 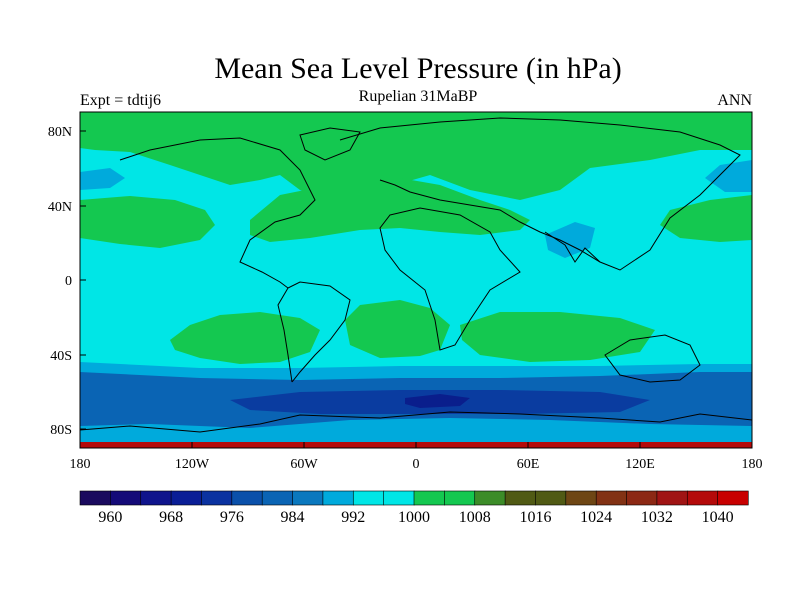 I want to click on coastline-south-america, so click(x=319, y=332).